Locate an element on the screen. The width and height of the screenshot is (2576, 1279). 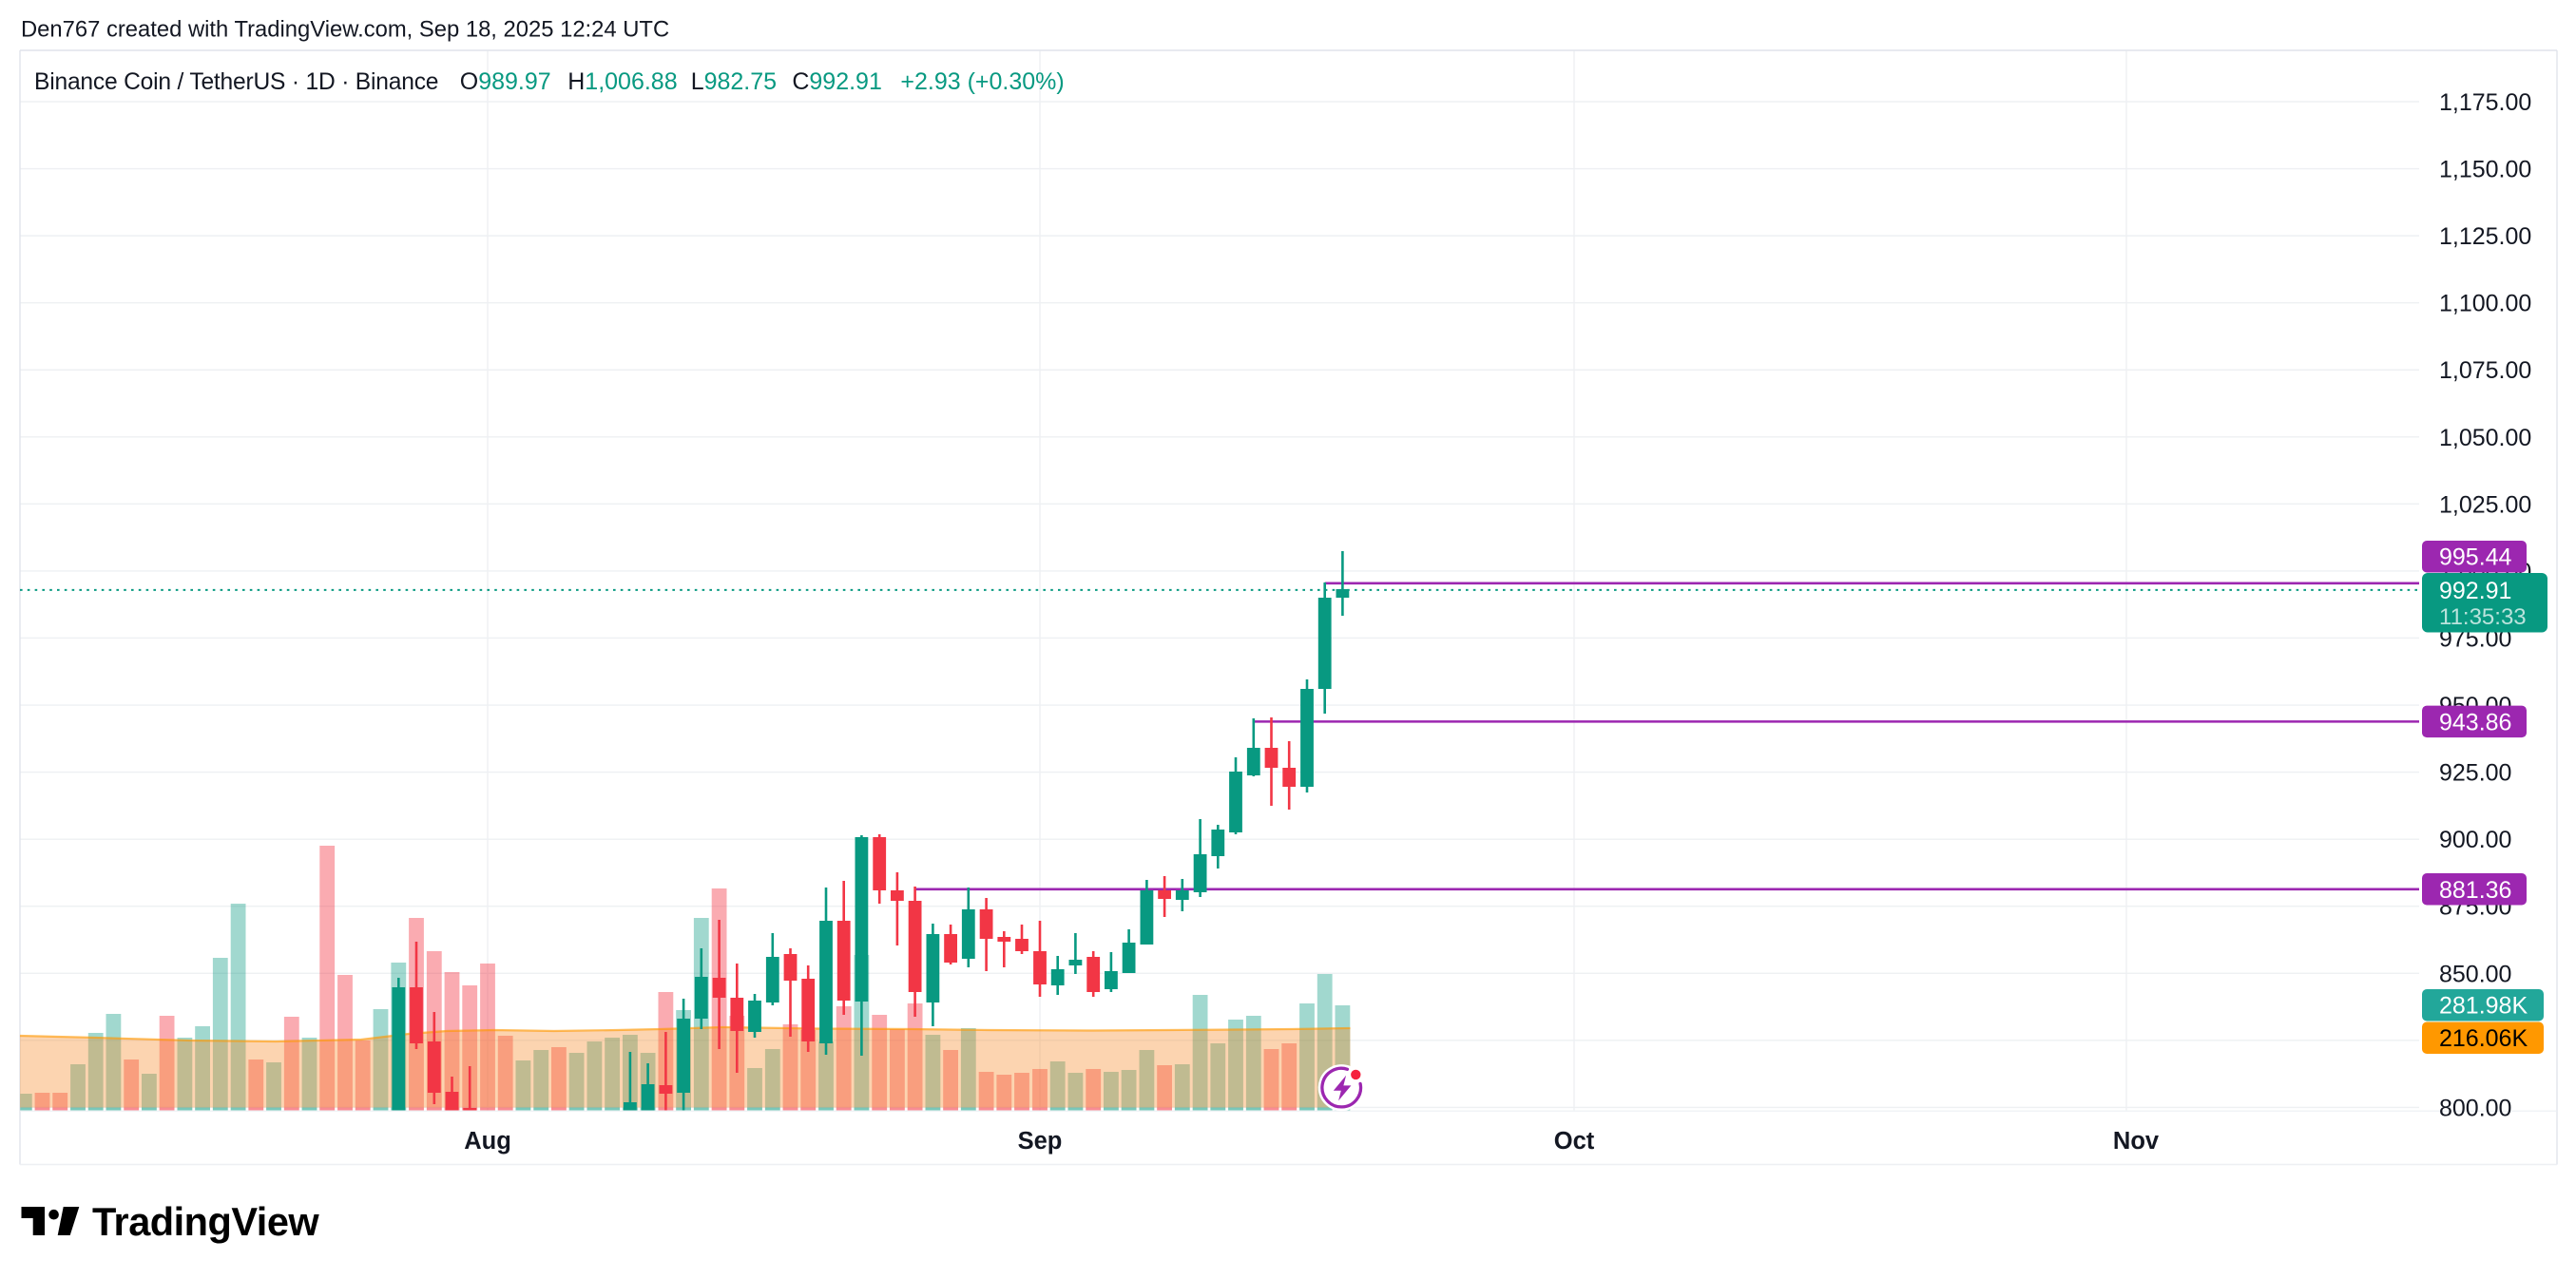
svg-text: 850.00 is located at coordinates (2475, 974).